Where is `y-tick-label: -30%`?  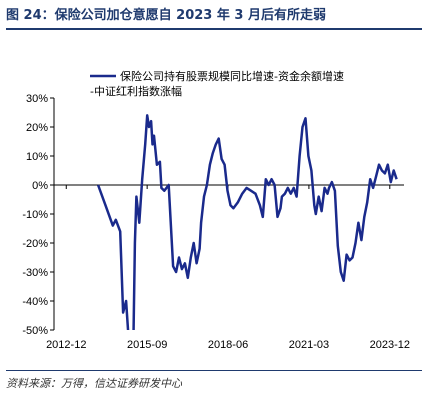 y-tick-label: -30% is located at coordinates (35, 273).